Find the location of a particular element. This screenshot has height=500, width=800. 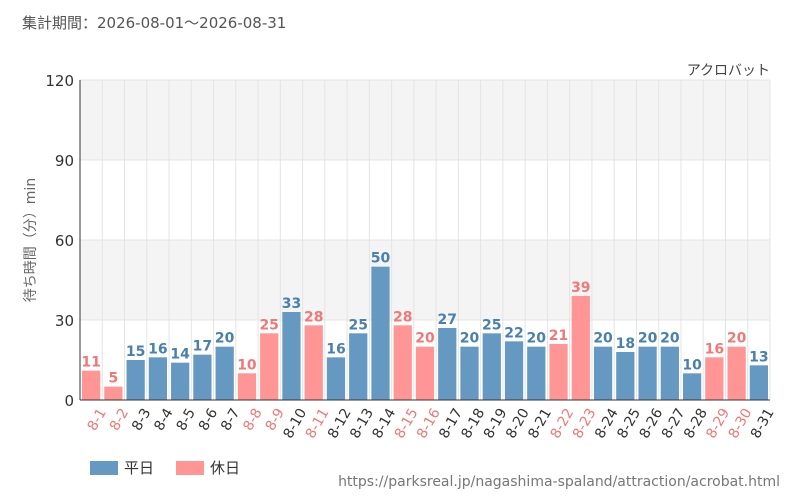

x-tick-label: 8-31 is located at coordinates (763, 424).